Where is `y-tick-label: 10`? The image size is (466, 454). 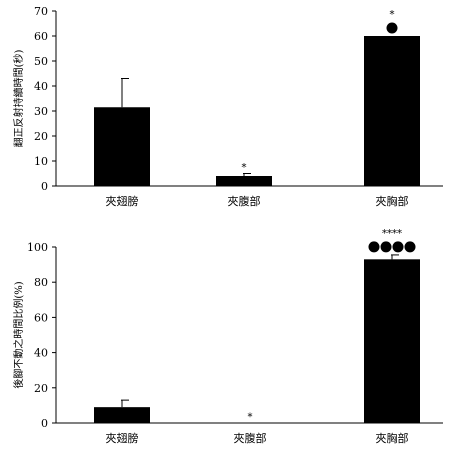
y-tick-label: 10 is located at coordinates (41, 161).